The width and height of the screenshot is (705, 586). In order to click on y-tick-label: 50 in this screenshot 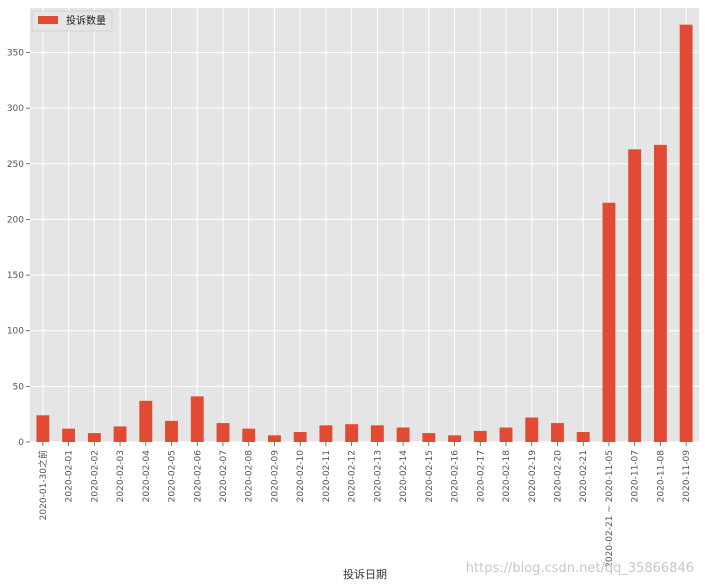, I will do `click(19, 387)`.